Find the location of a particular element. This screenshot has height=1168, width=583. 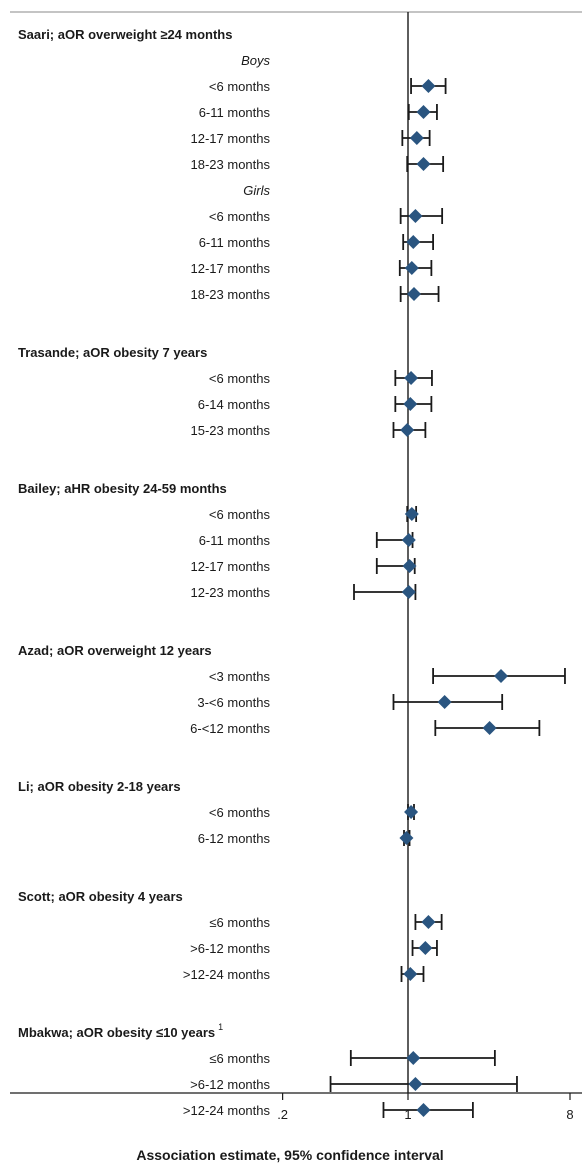

group-title: Azad; aOR overweight 12 years is located at coordinates (115, 650).